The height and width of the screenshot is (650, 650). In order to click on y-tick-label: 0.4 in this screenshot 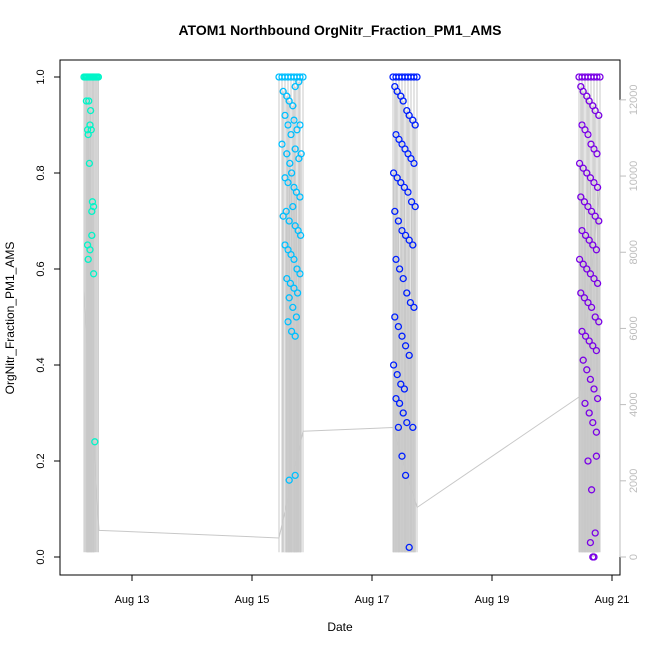, I will do `click(41, 364)`.